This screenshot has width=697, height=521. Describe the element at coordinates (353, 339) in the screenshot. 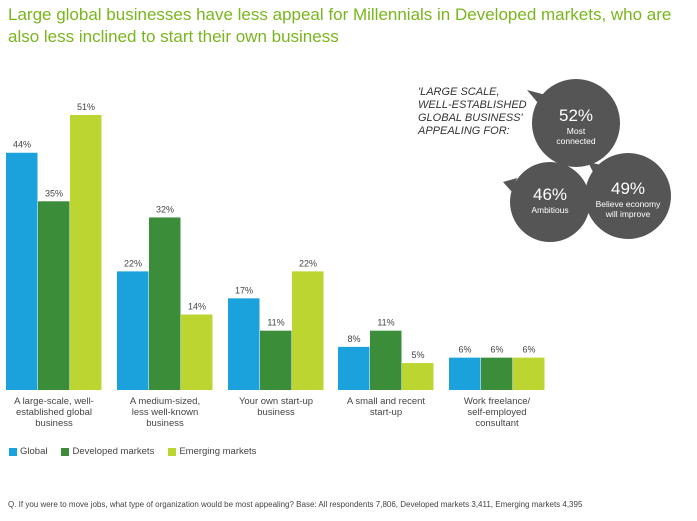

I see `data-label-3-0: 8%` at that location.